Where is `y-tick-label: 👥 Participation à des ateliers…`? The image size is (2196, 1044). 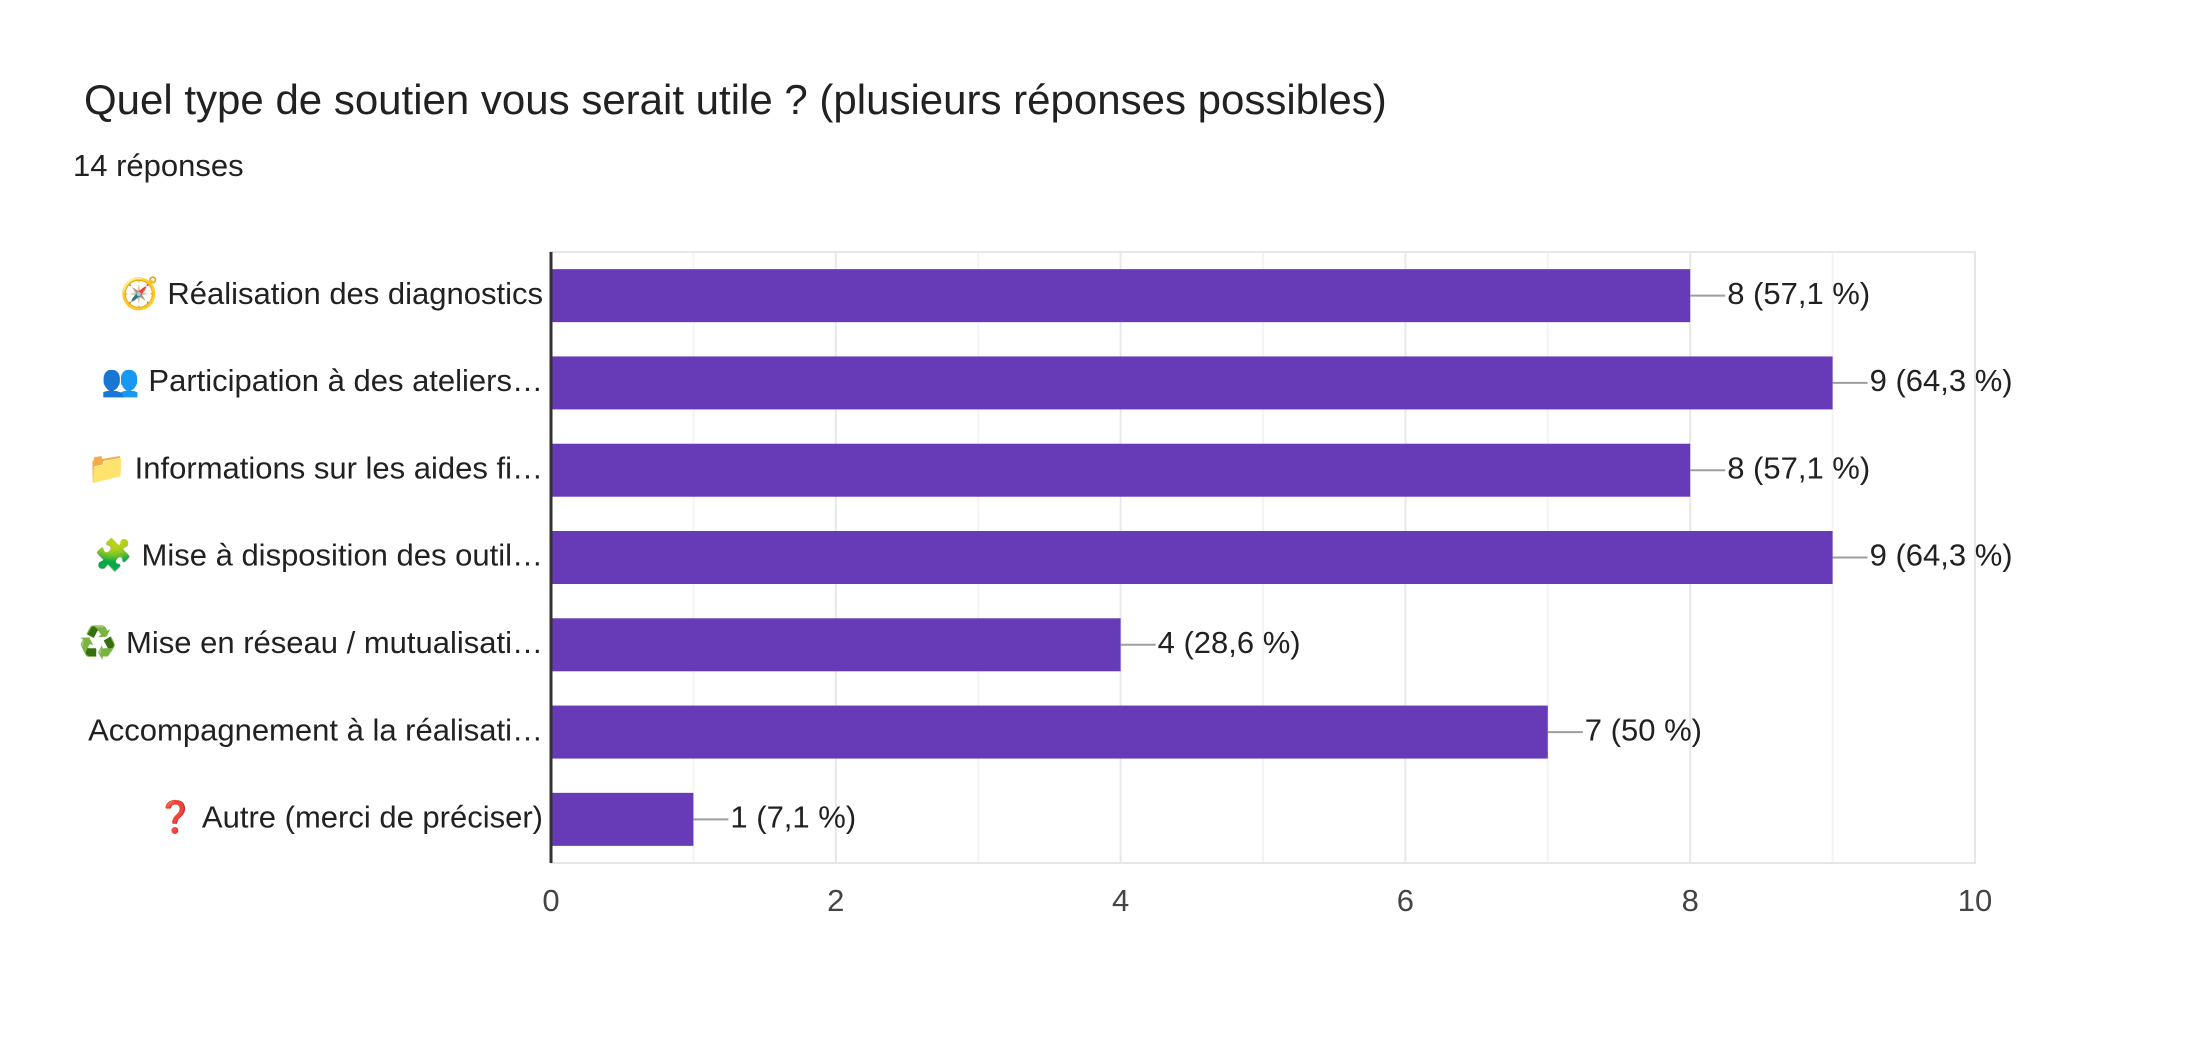
y-tick-label: 👥 Participation à des ateliers… is located at coordinates (322, 380).